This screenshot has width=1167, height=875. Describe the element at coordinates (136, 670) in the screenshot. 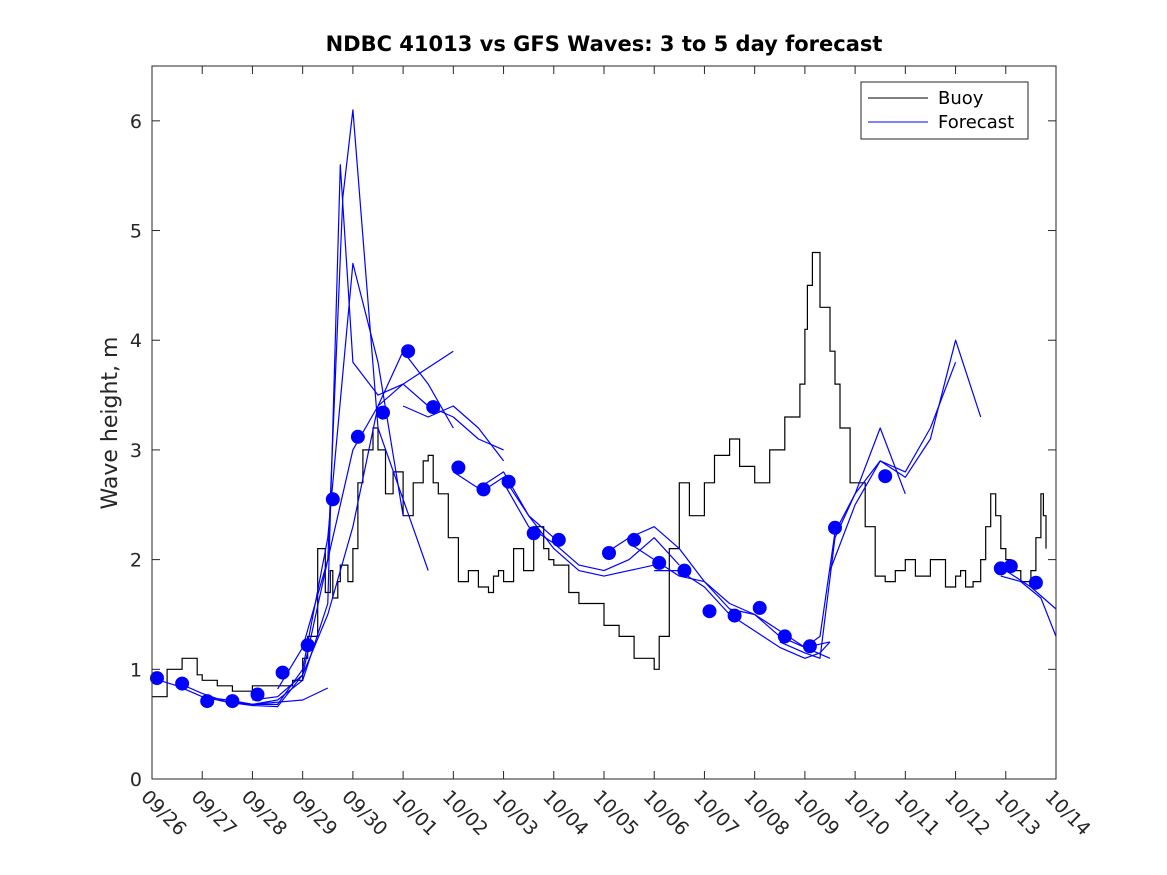

I see `y-tick-label: 1` at that location.